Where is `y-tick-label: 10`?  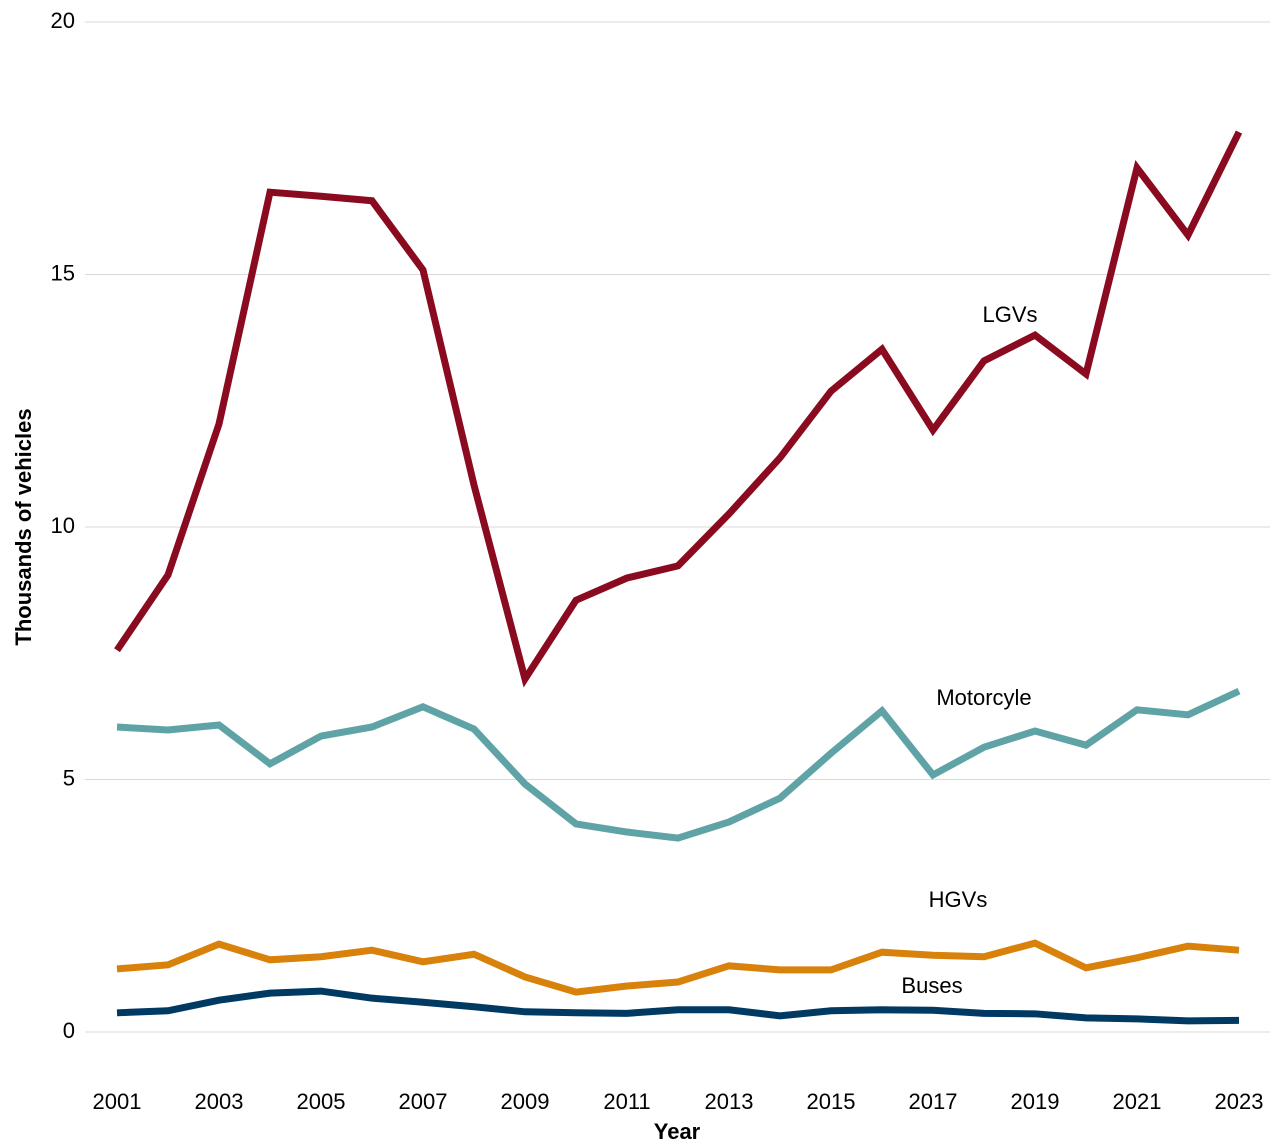 y-tick-label: 10 is located at coordinates (63, 525).